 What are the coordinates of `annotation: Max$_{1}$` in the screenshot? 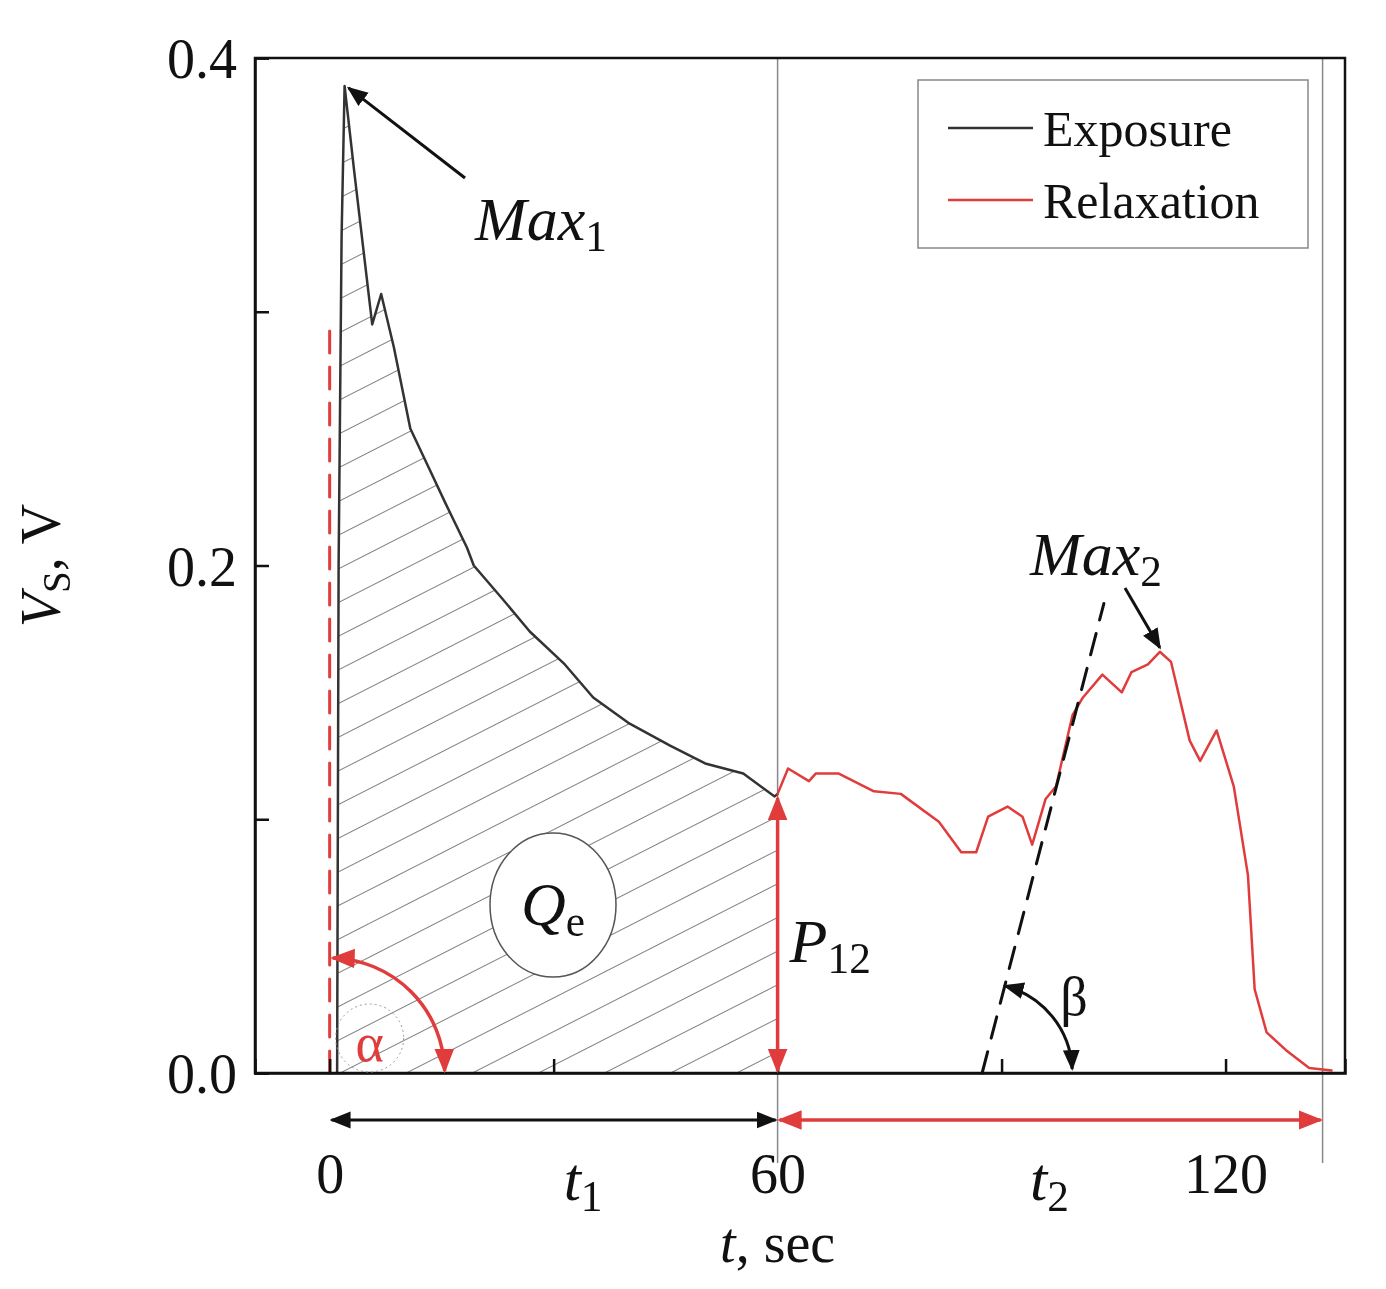 It's located at (540, 222).